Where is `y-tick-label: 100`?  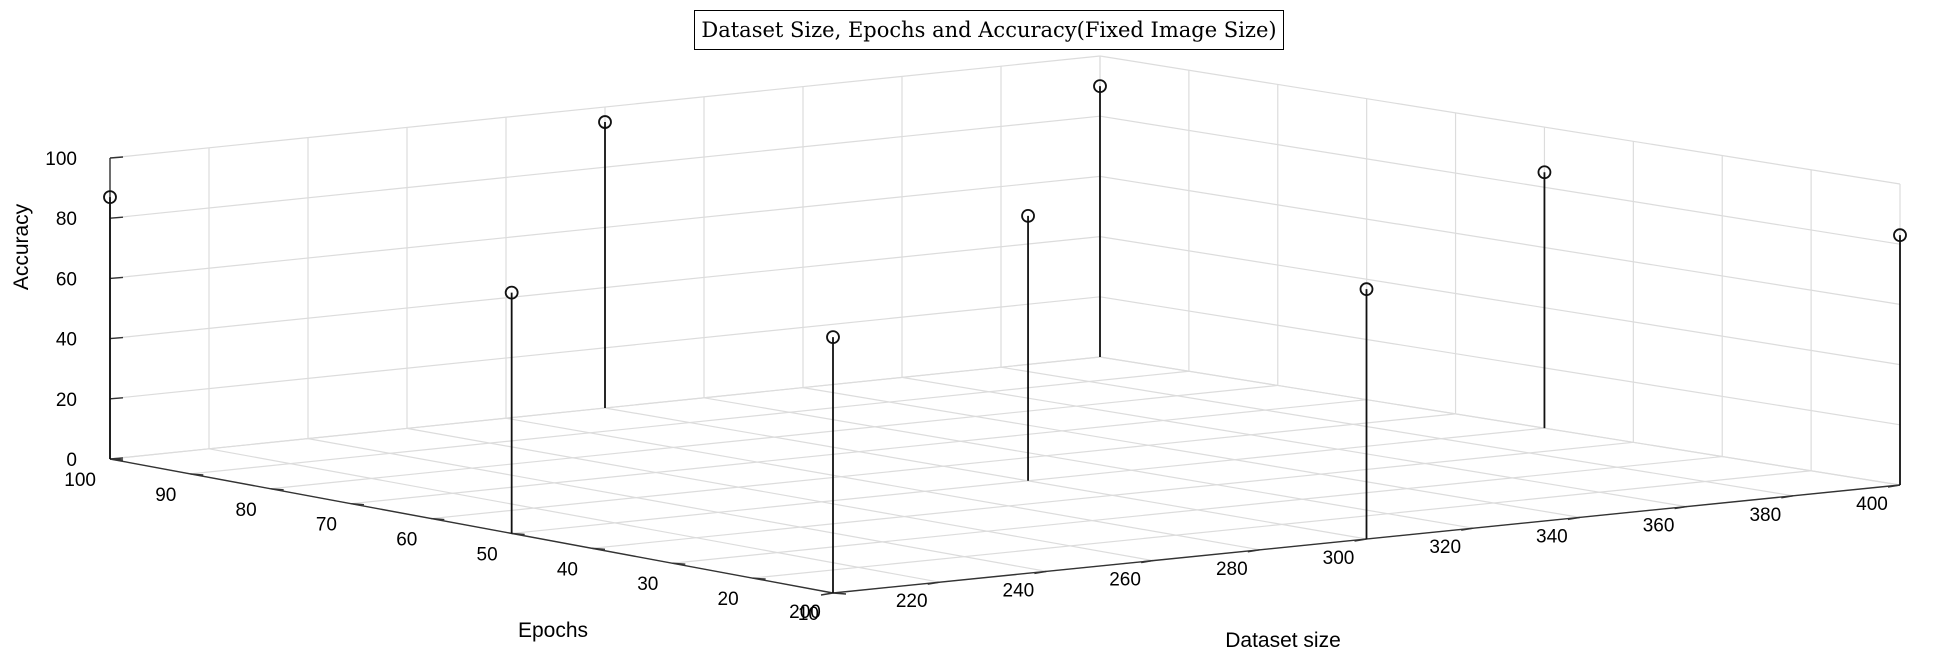 y-tick-label: 100 is located at coordinates (80, 480).